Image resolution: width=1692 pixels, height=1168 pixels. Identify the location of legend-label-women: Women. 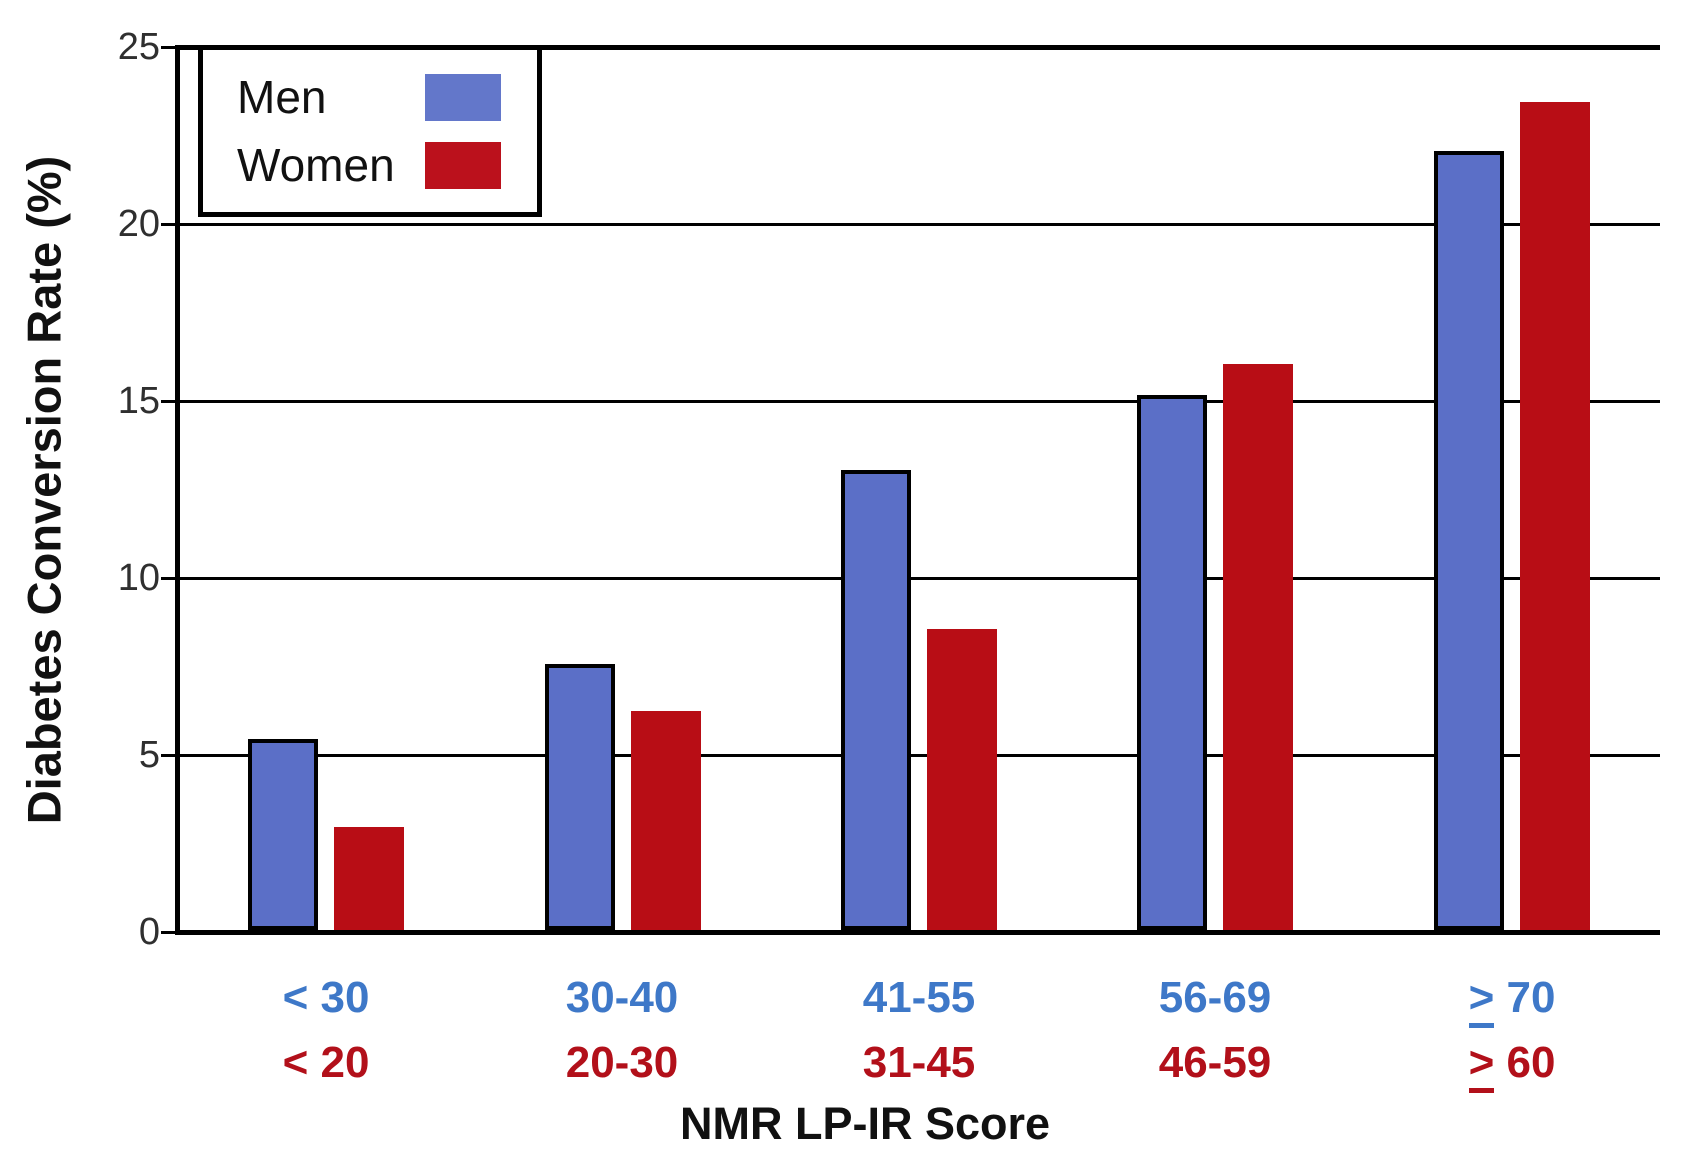
(316, 165).